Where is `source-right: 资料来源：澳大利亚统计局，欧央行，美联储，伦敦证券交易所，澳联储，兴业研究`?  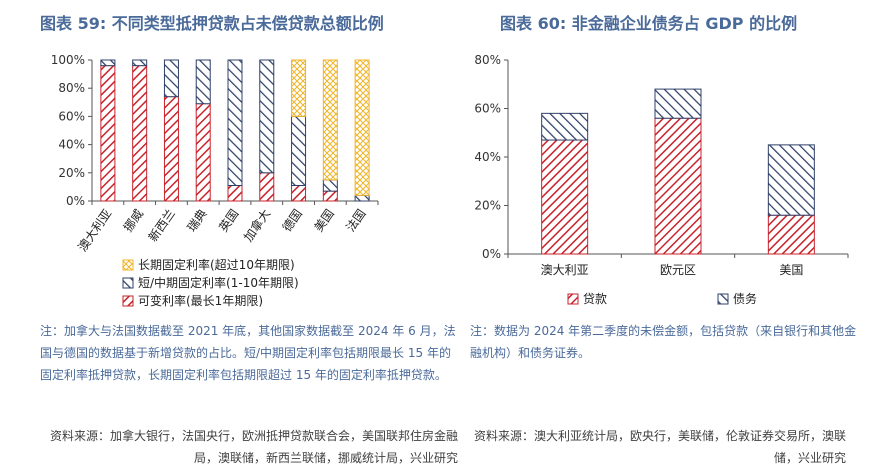 source-right: 资料来源：澳大利亚统计局，欧央行，美联储，伦敦证券交易所，澳联储，兴业研究 is located at coordinates (659, 447).